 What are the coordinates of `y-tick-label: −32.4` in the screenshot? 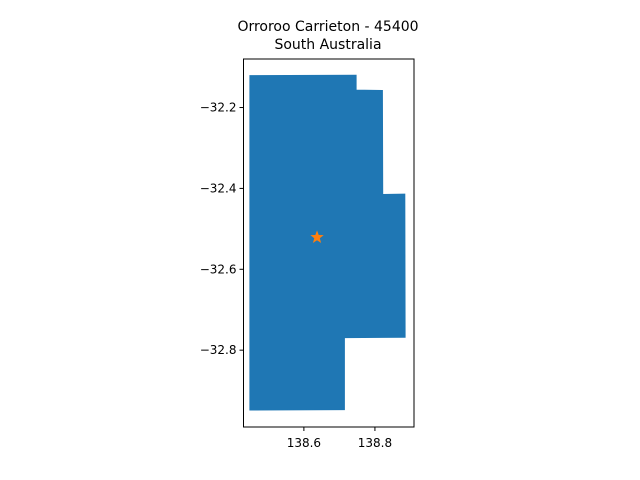 It's located at (218, 188).